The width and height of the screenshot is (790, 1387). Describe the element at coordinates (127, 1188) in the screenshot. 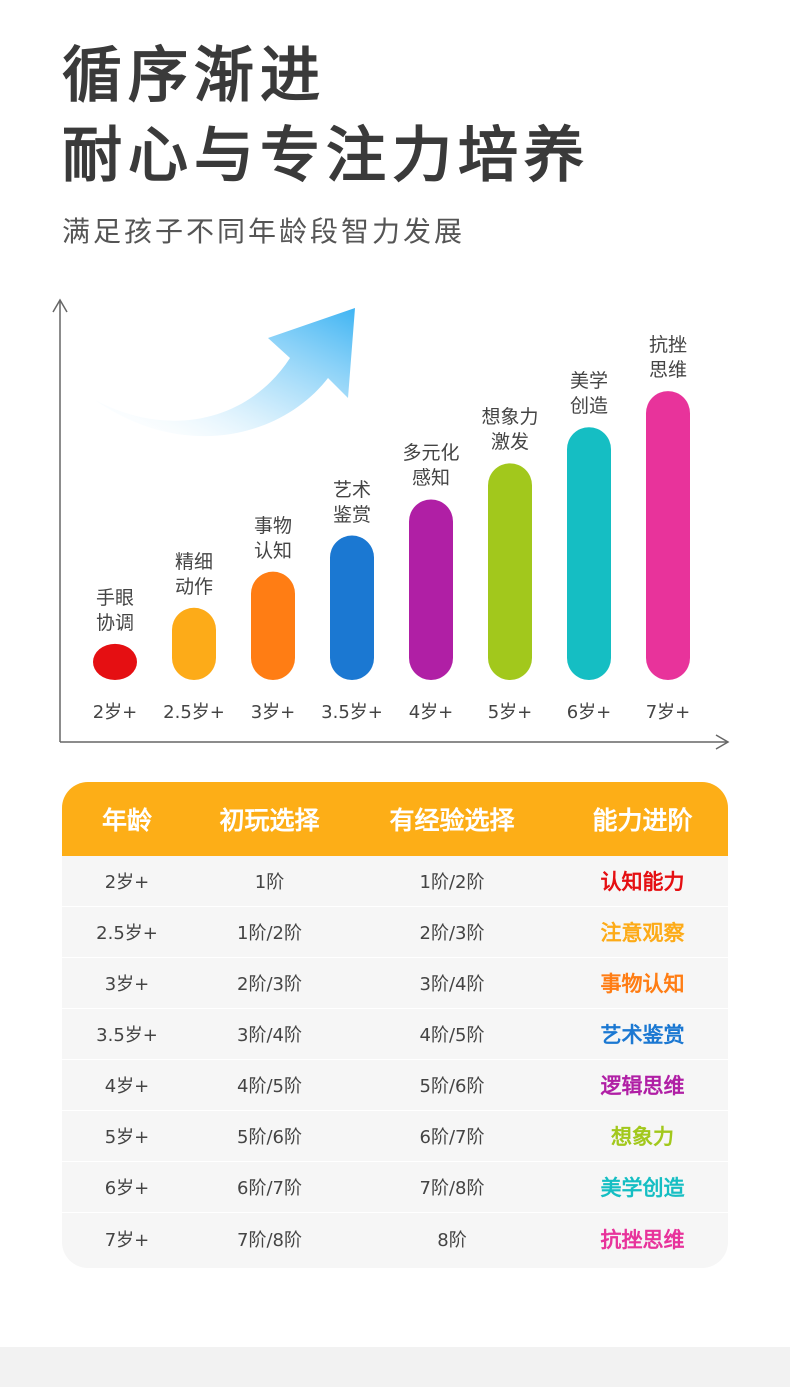

I see `cell-age: 6岁+` at that location.